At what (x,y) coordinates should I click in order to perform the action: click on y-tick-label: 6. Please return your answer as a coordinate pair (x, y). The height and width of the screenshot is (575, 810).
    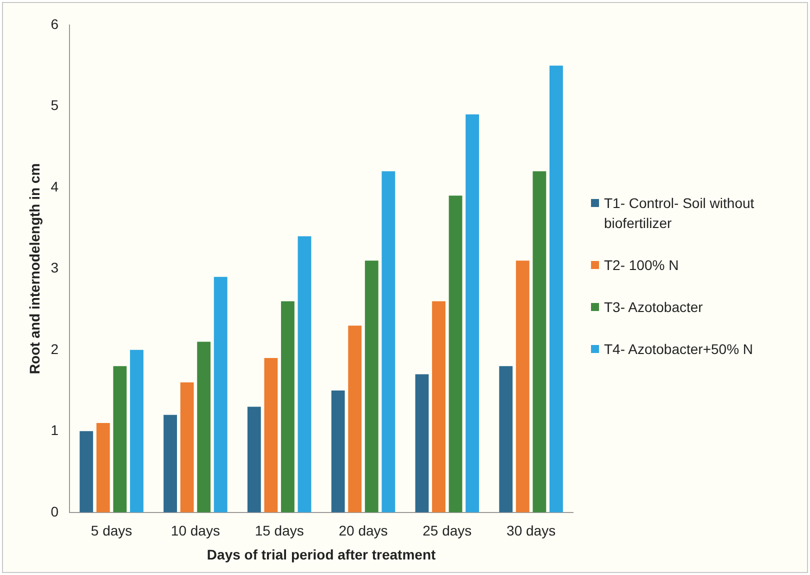
    Looking at the image, I should click on (54, 24).